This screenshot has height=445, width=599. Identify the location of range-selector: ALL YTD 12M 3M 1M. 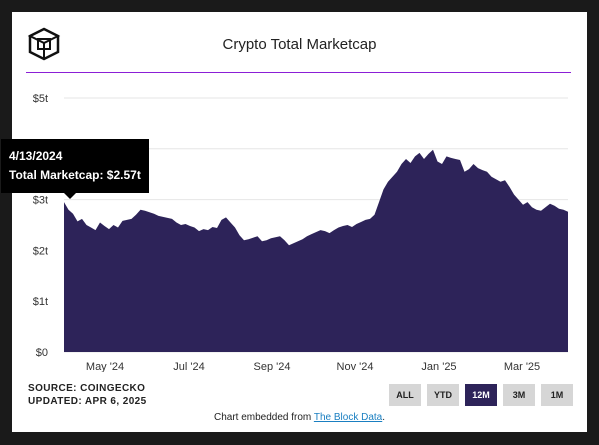
(481, 395).